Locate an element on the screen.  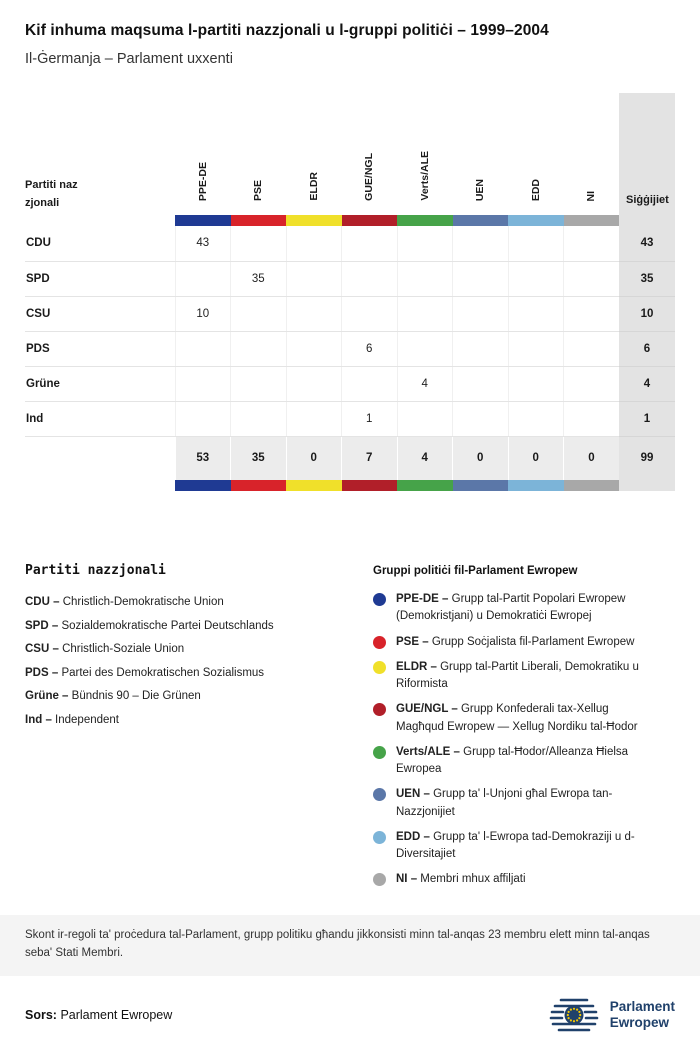
row-header-label: Partiti nazzjonali is located at coordinates (51, 194).